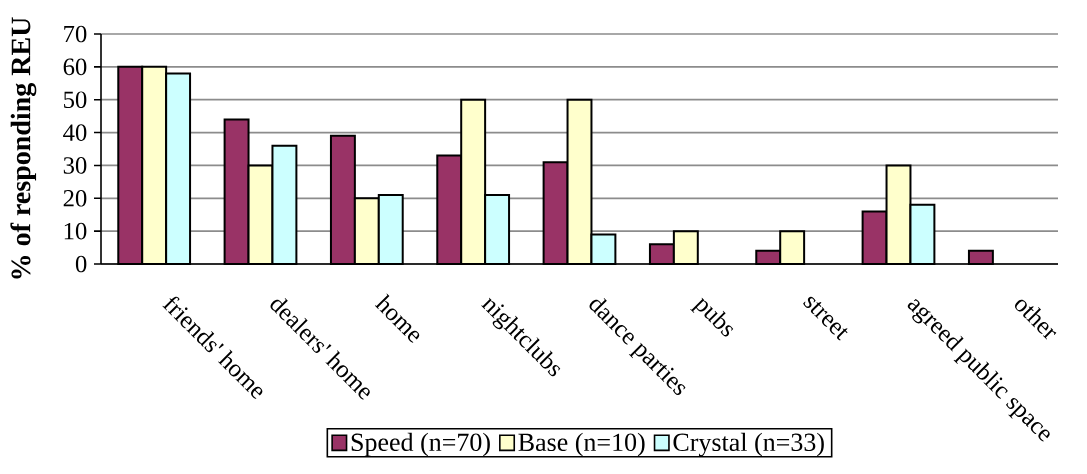  I want to click on y-tick-label: 70, so click(75, 34).